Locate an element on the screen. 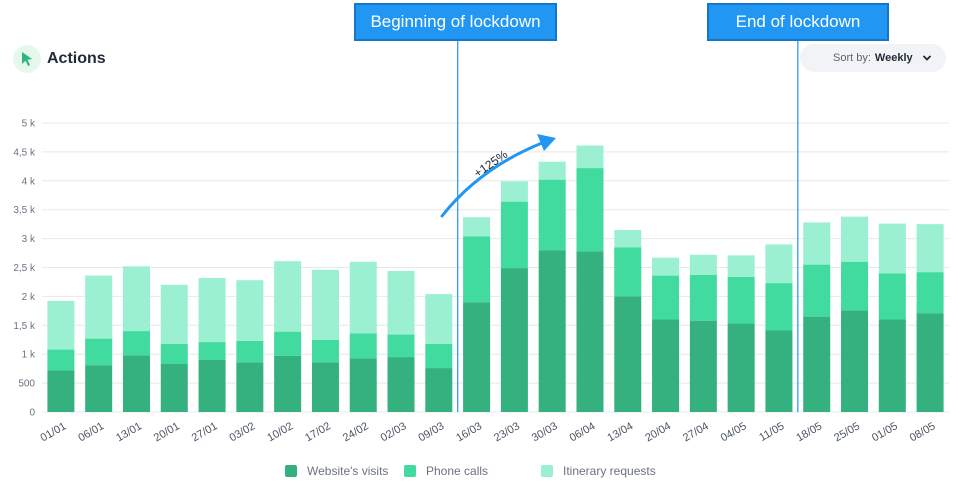 The image size is (960, 492). legend-website: Website's visits is located at coordinates (336, 471).